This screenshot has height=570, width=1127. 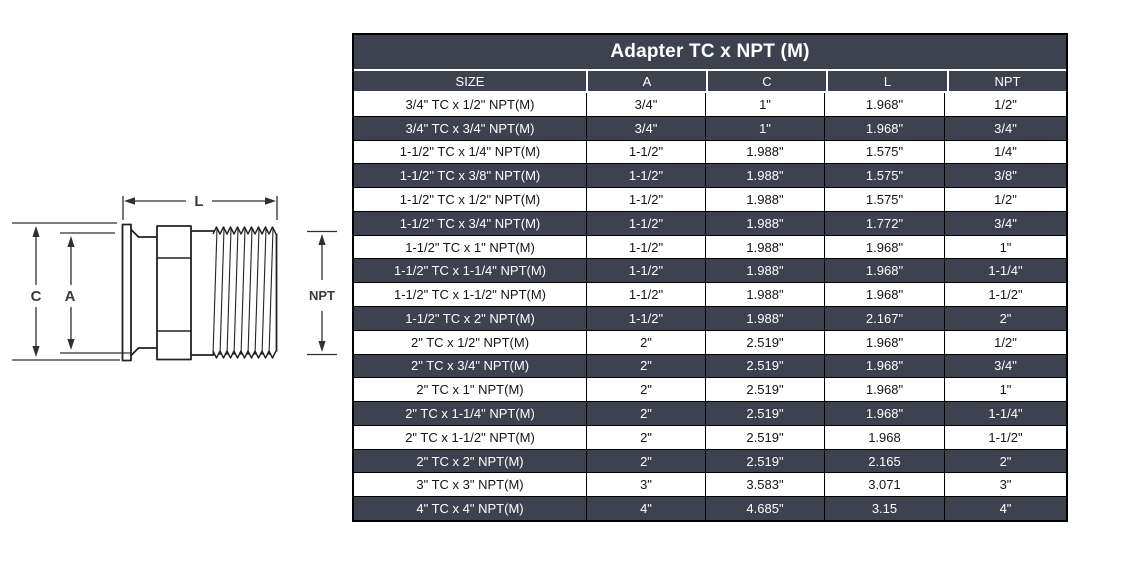 What do you see at coordinates (884, 461) in the screenshot?
I see `table-cell: 2.165` at bounding box center [884, 461].